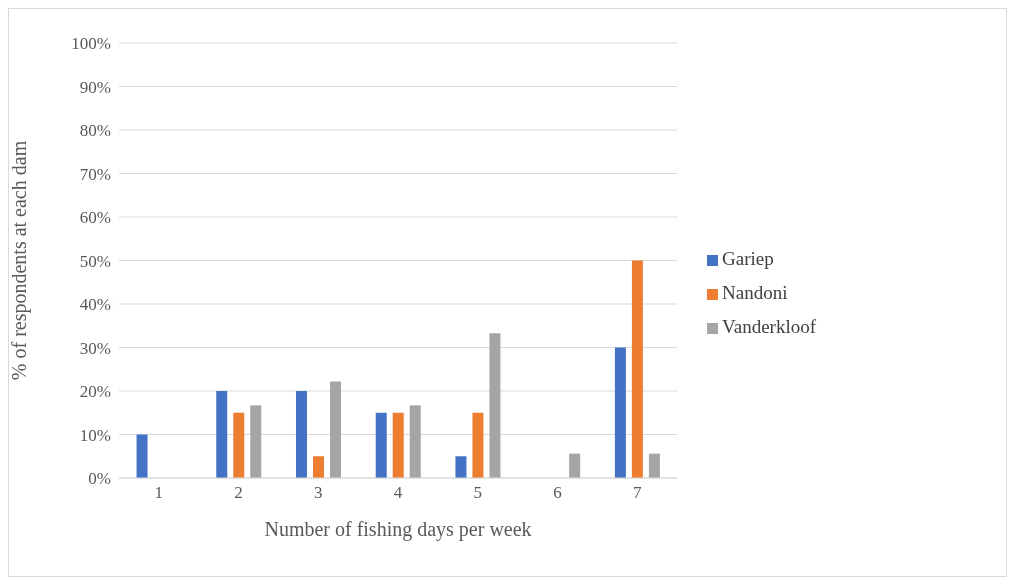 This screenshot has height=585, width=1015. Describe the element at coordinates (398, 493) in the screenshot. I see `x-tick-label: 4` at that location.